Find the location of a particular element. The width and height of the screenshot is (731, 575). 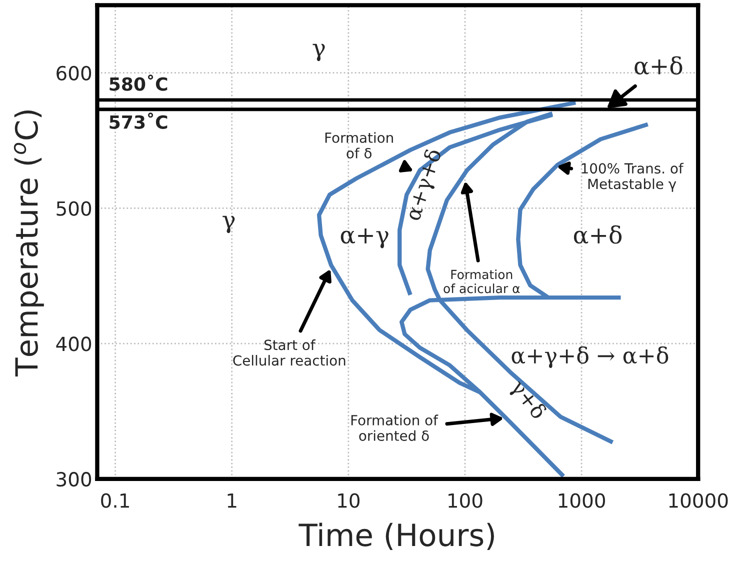

x-axis-title: Time (Hours) is located at coordinates (396, 536).